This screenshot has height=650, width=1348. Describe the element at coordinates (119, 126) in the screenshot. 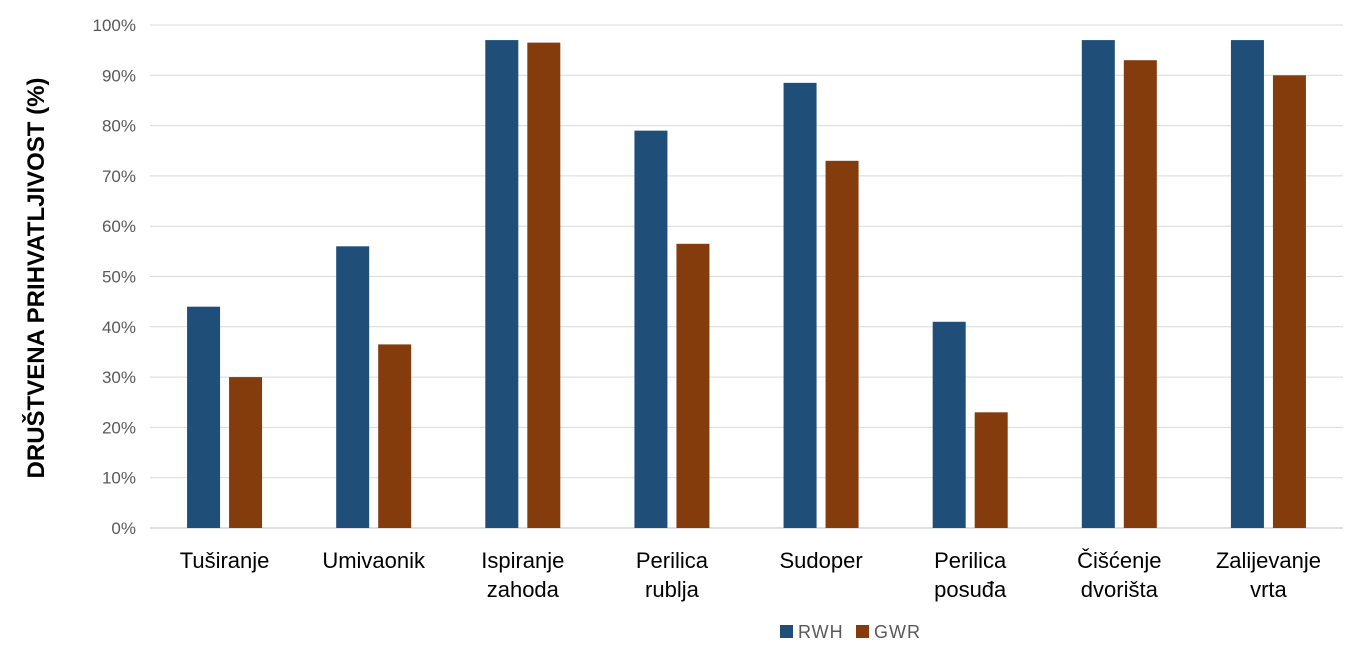

I see `y-tick-label: 80%` at that location.